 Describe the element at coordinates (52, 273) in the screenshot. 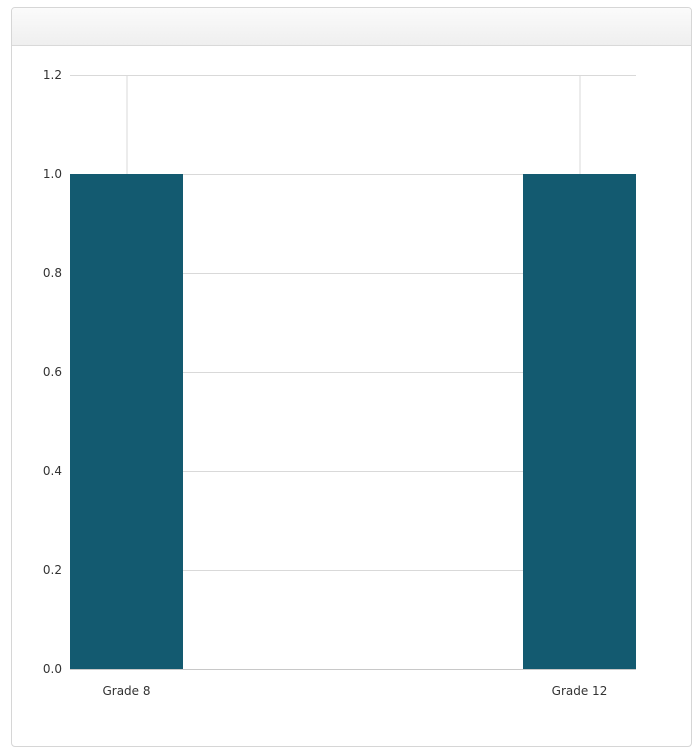

I see `y-tick-label: 0.8` at that location.